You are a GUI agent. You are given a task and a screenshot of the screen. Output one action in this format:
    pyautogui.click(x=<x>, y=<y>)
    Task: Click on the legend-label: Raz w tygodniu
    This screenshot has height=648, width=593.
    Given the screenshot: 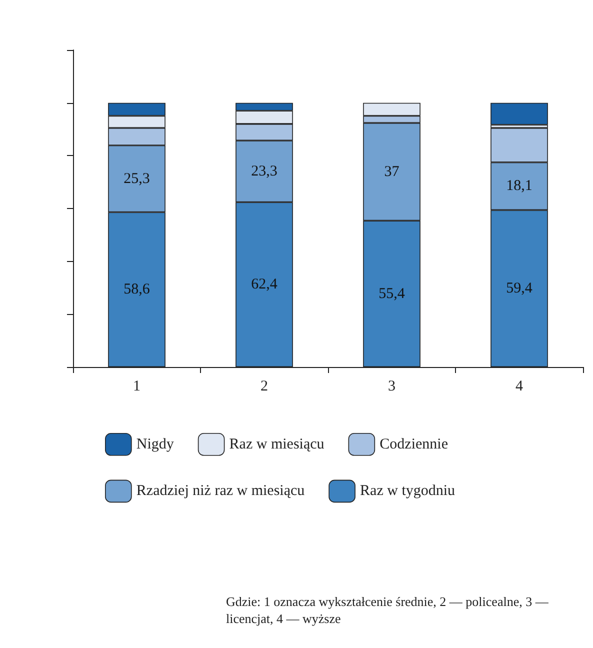 What is the action you would take?
    pyautogui.click(x=408, y=491)
    